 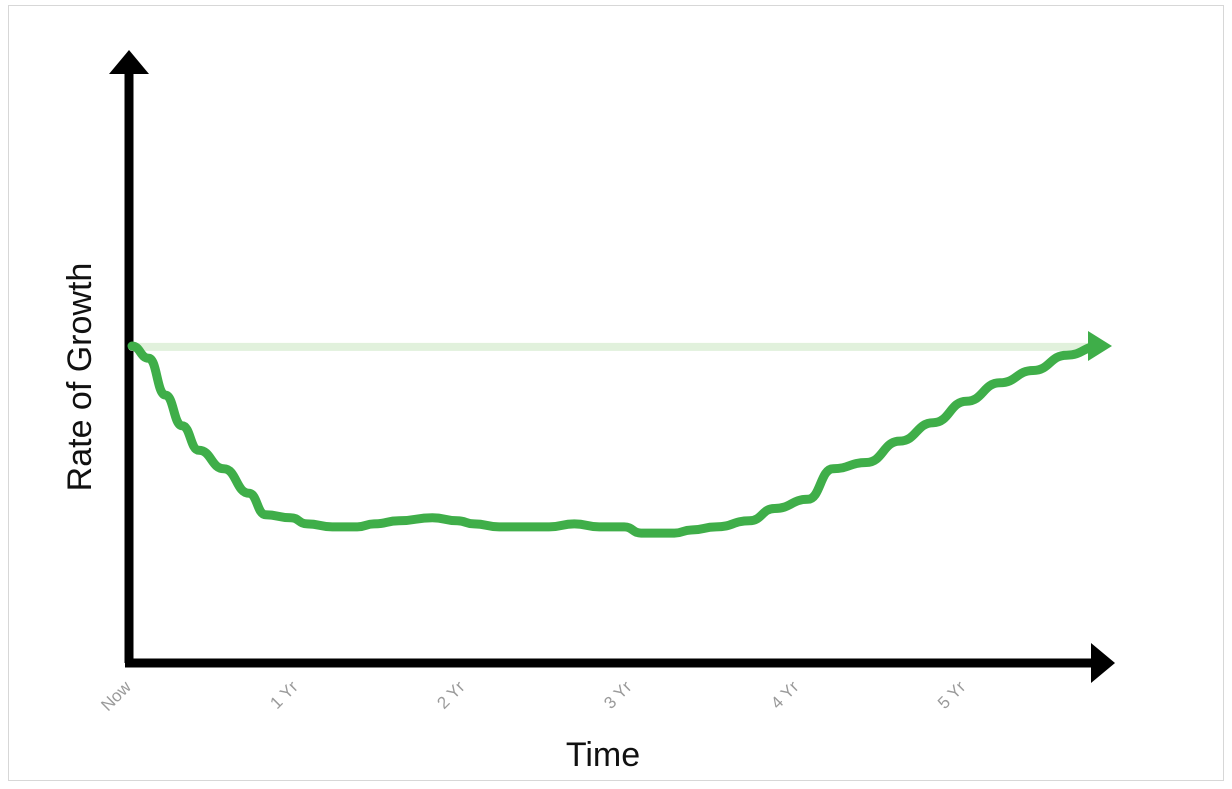 I want to click on x-tick-label: 1 Yr, so click(x=284, y=695).